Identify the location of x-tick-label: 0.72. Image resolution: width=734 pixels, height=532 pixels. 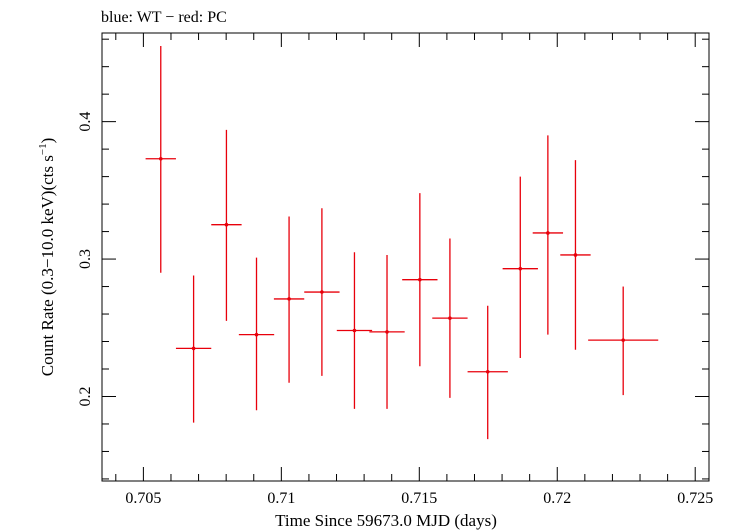
(557, 498).